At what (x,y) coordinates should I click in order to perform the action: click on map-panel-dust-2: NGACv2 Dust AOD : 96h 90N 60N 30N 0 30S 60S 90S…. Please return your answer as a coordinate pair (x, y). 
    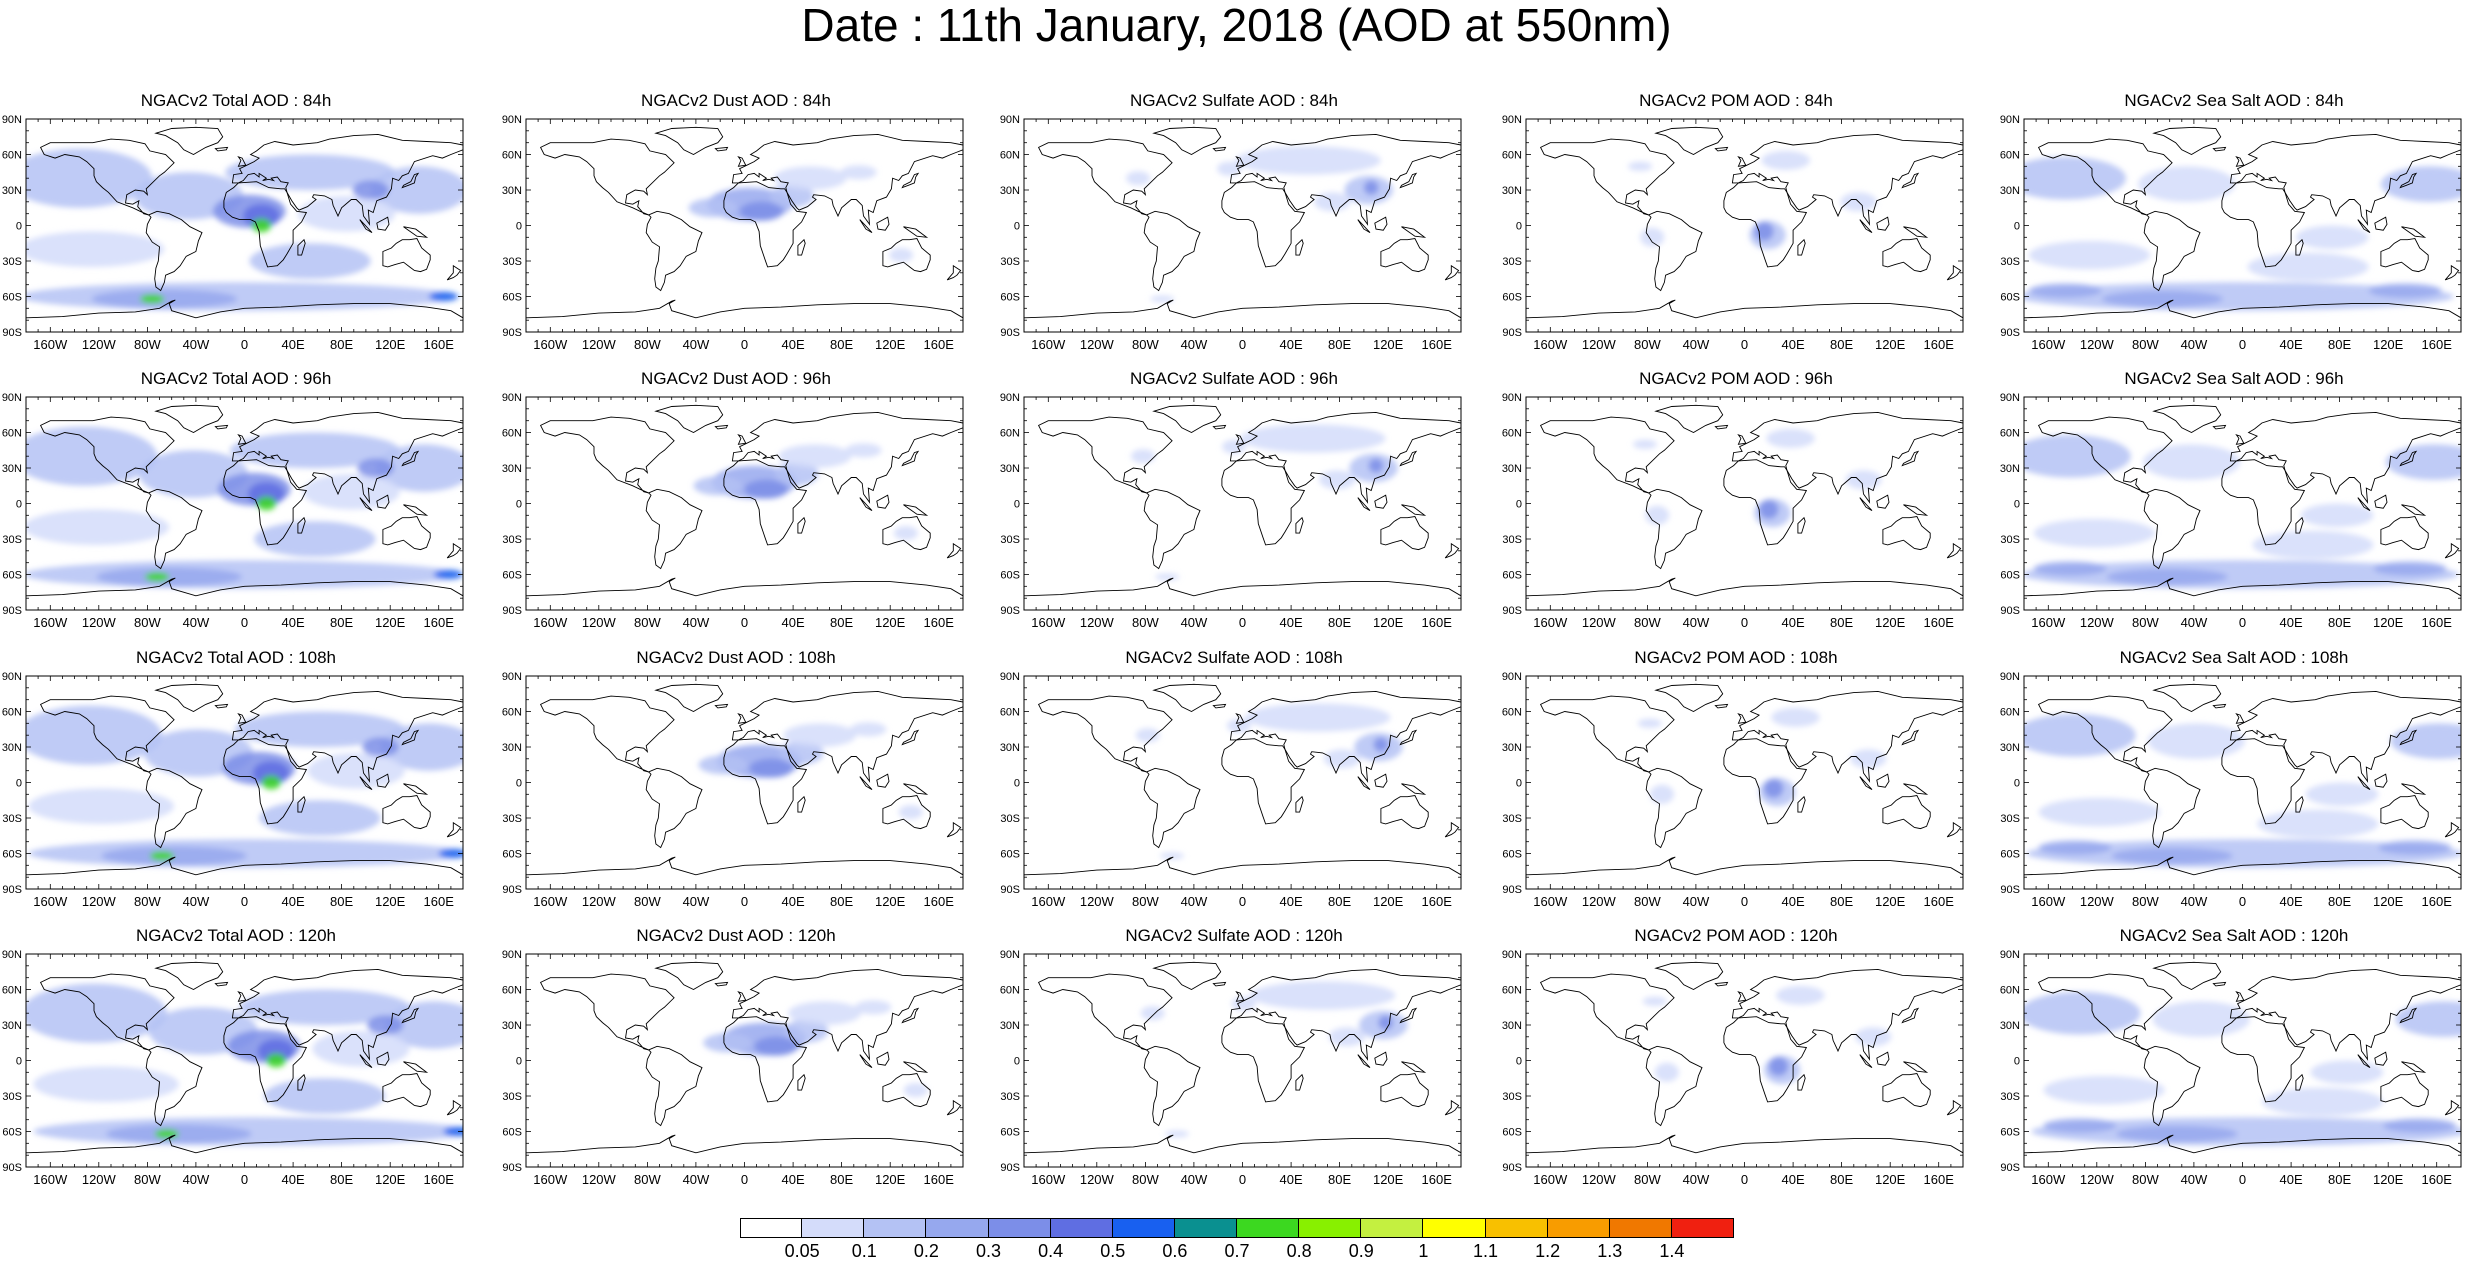
    Looking at the image, I should click on (747, 454).